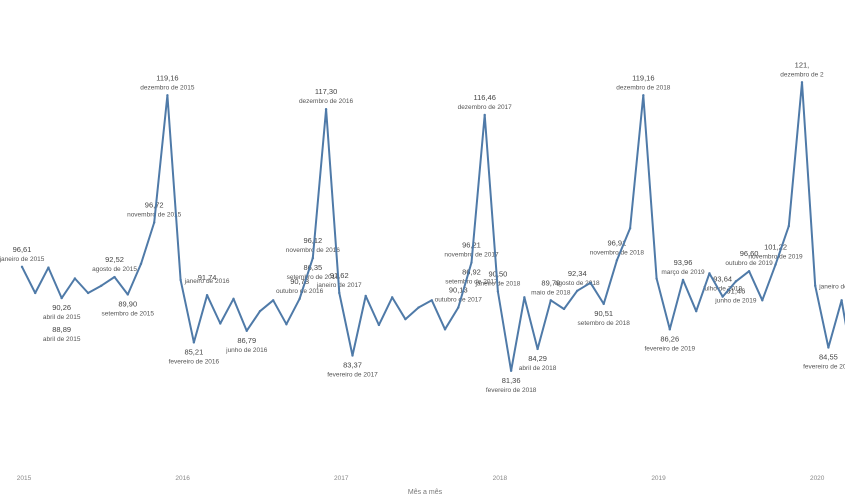  Describe the element at coordinates (207, 277) in the screenshot. I see `data-value-label: 91,74` at that location.